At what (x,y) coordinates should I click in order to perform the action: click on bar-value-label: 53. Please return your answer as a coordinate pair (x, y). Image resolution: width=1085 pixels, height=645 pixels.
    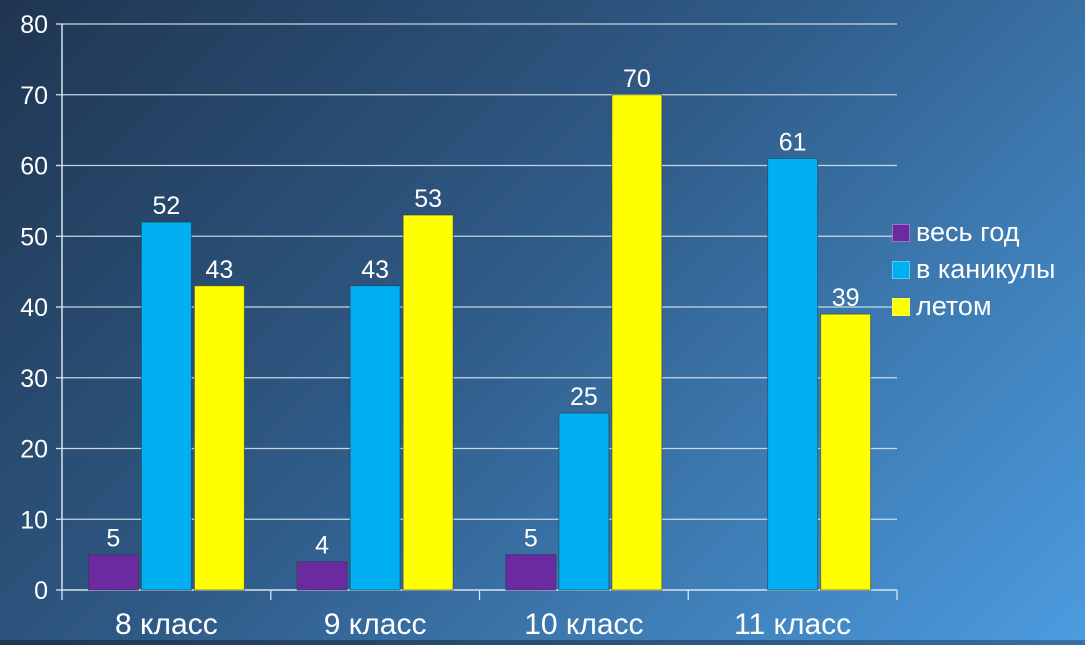
    Looking at the image, I should click on (428, 199).